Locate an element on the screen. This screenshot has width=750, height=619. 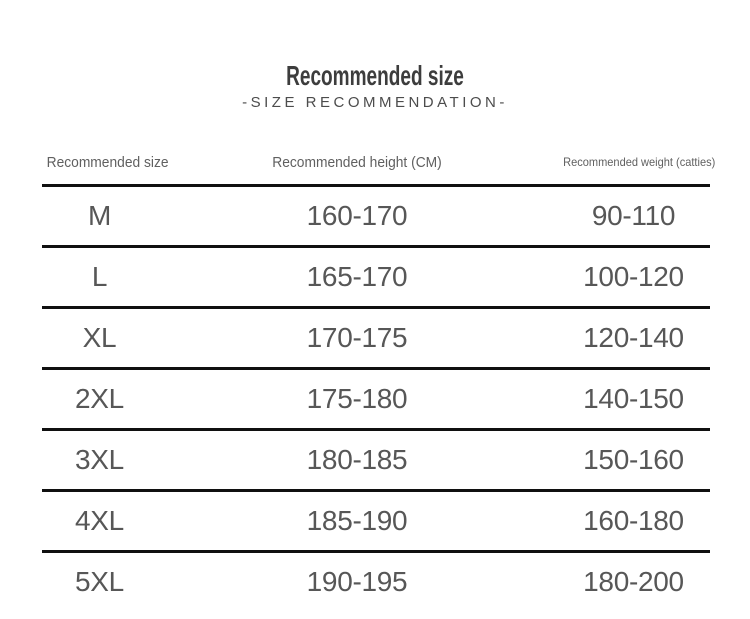
column-header-weight: Recommended weight (catties) is located at coordinates (639, 162).